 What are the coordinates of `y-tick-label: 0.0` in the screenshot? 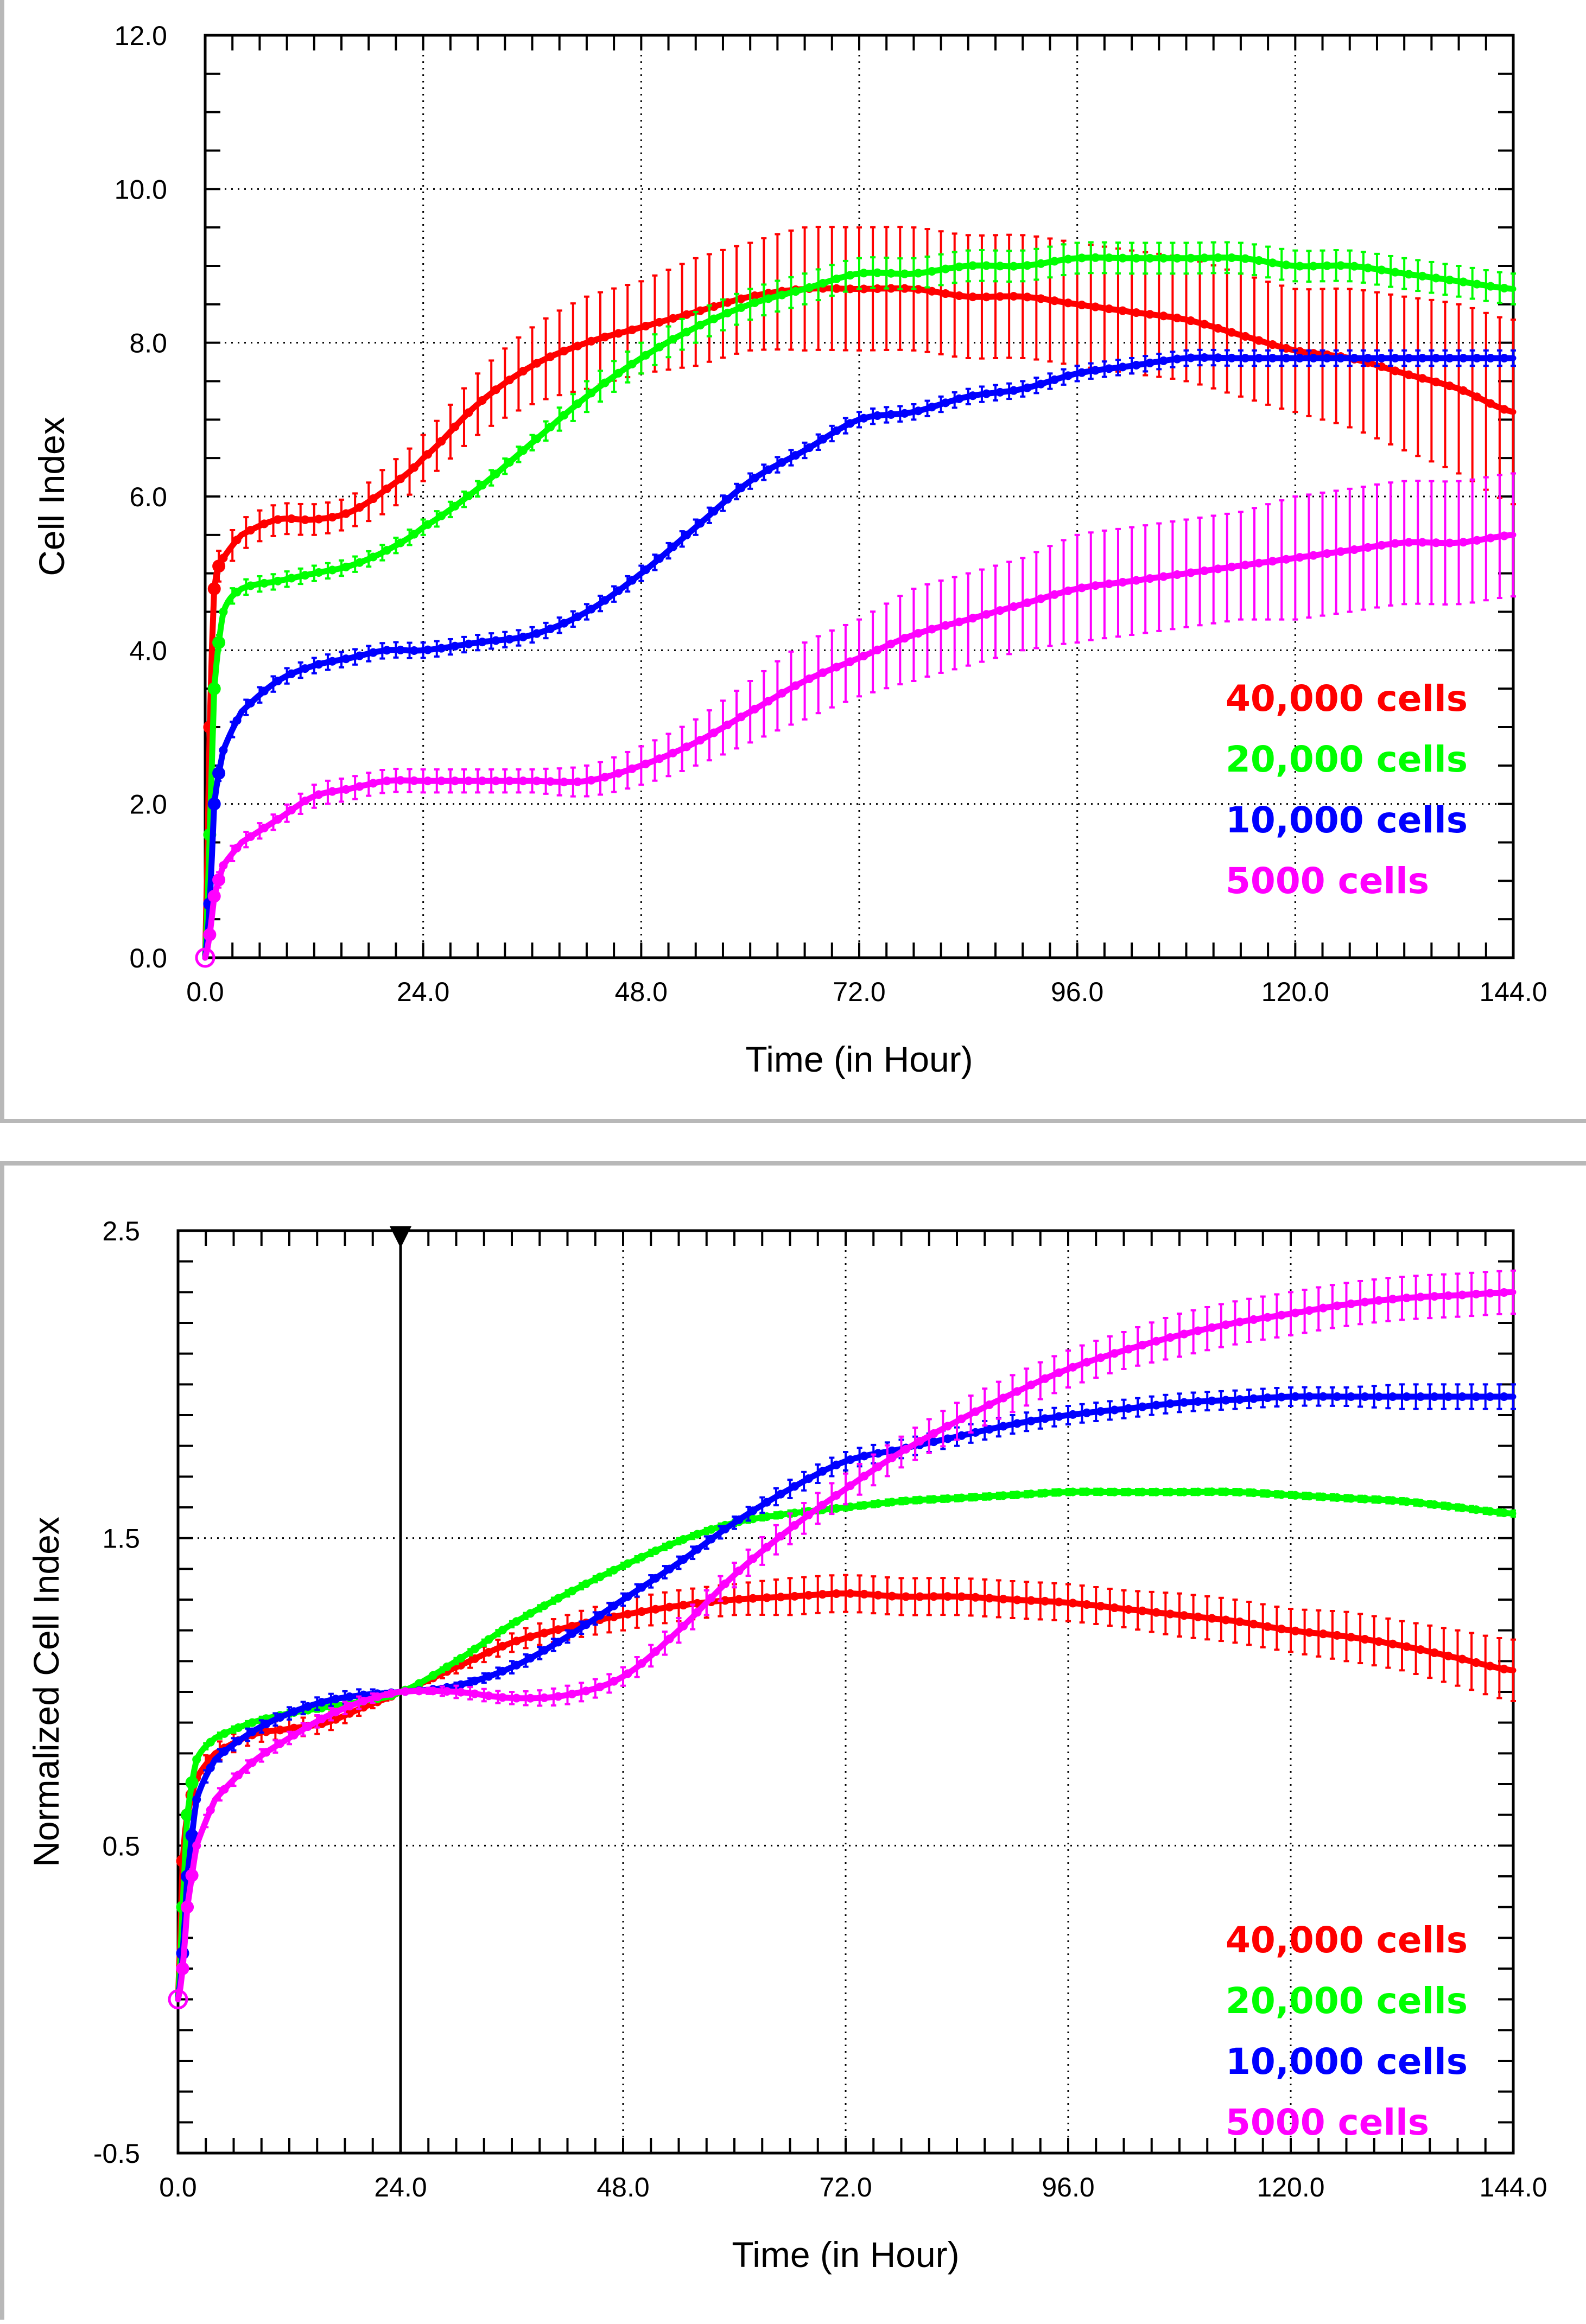 It's located at (148, 958).